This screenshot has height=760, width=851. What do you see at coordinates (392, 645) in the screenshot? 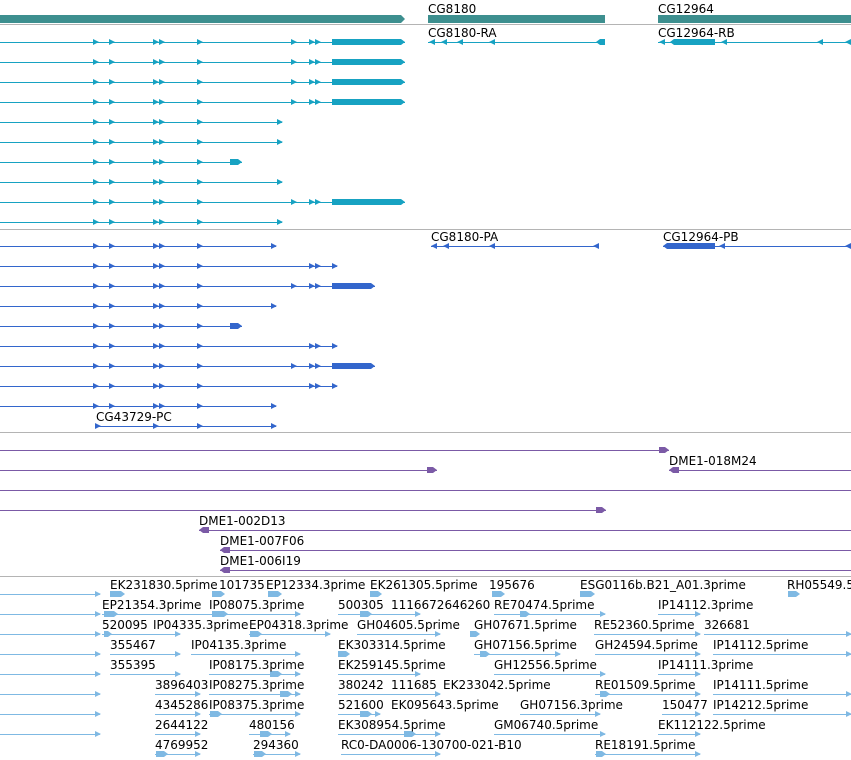
I see `est-label: EK303314.5prime` at bounding box center [392, 645].